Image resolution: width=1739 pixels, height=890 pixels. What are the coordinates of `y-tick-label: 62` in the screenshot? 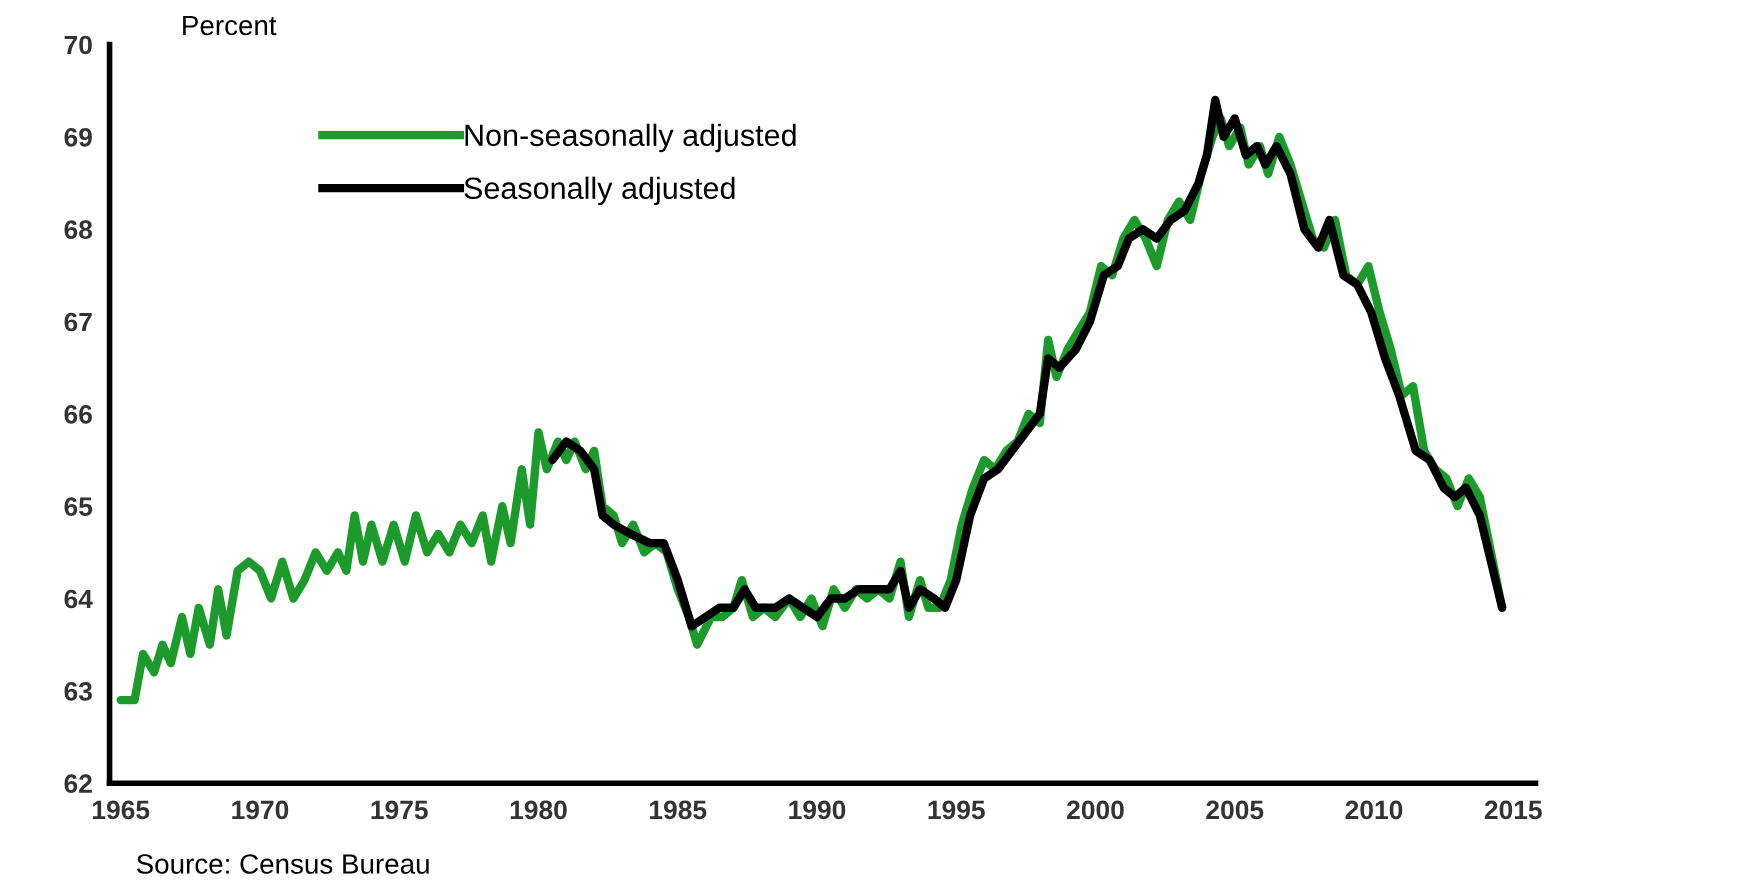 It's located at (78, 784).